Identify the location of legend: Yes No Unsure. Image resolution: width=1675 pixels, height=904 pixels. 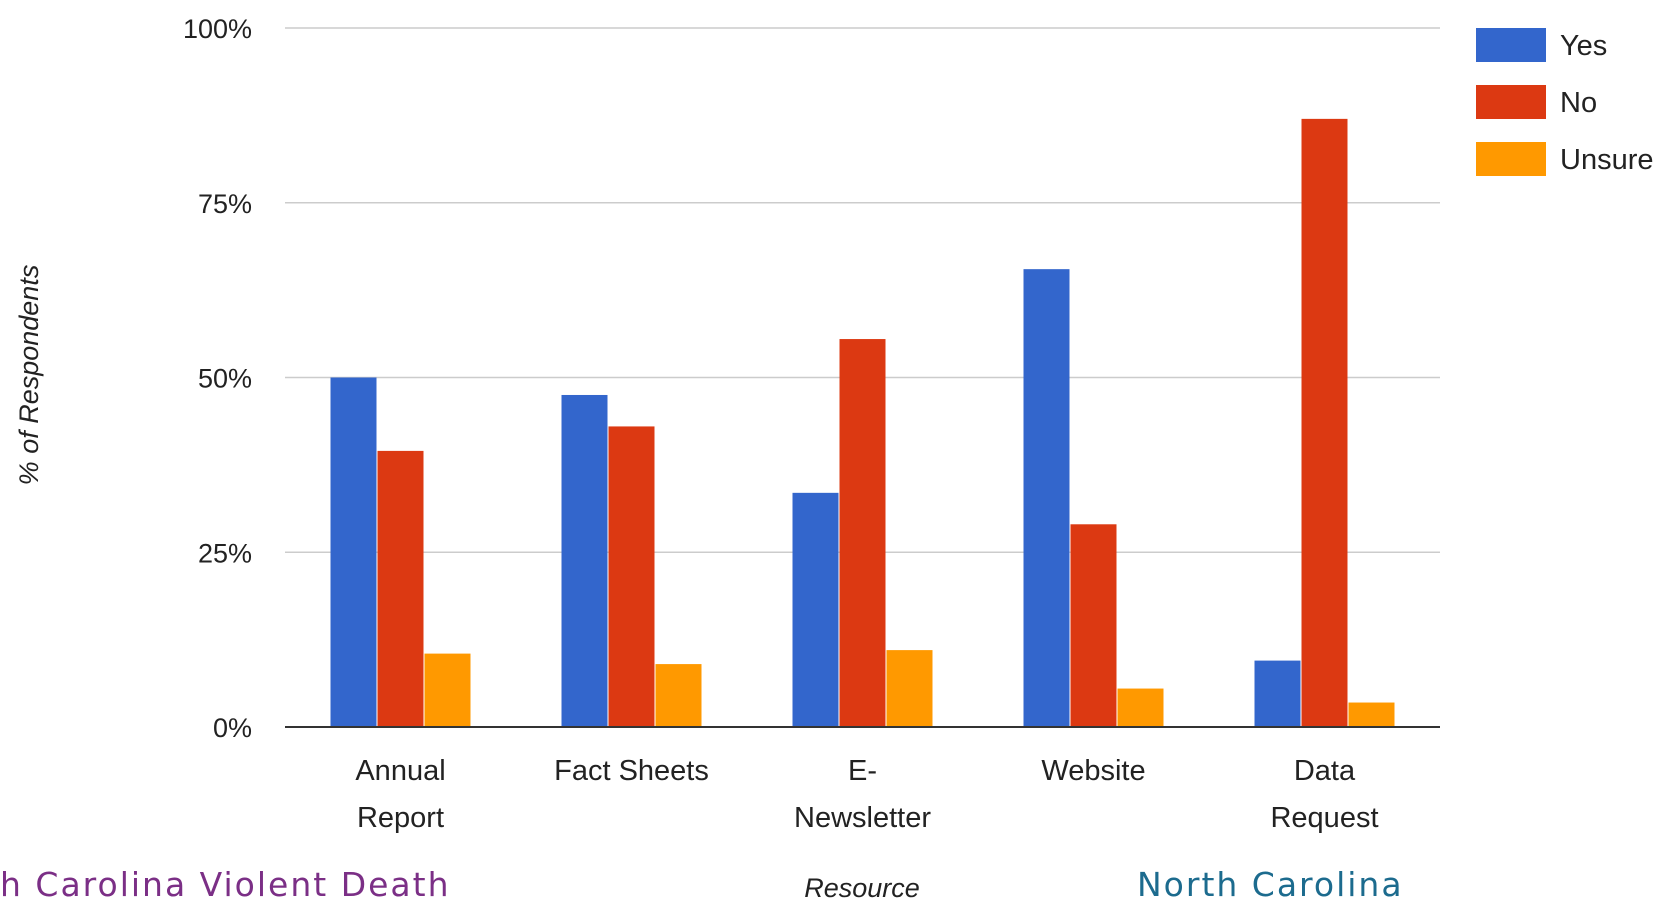
(1565, 102).